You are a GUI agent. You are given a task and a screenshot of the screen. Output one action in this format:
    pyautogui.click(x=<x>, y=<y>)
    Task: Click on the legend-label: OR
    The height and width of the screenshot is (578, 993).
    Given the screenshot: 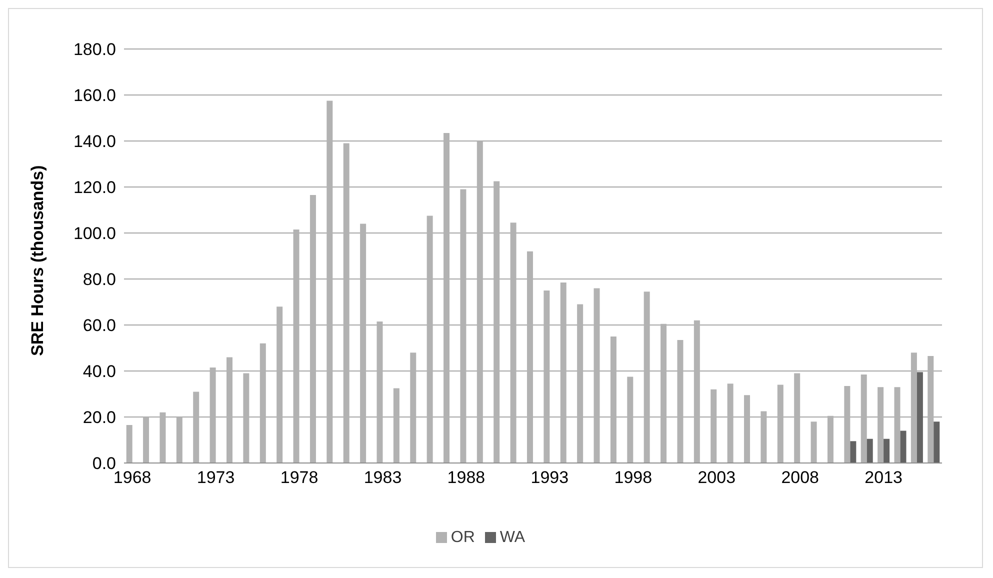 What is the action you would take?
    pyautogui.click(x=462, y=537)
    